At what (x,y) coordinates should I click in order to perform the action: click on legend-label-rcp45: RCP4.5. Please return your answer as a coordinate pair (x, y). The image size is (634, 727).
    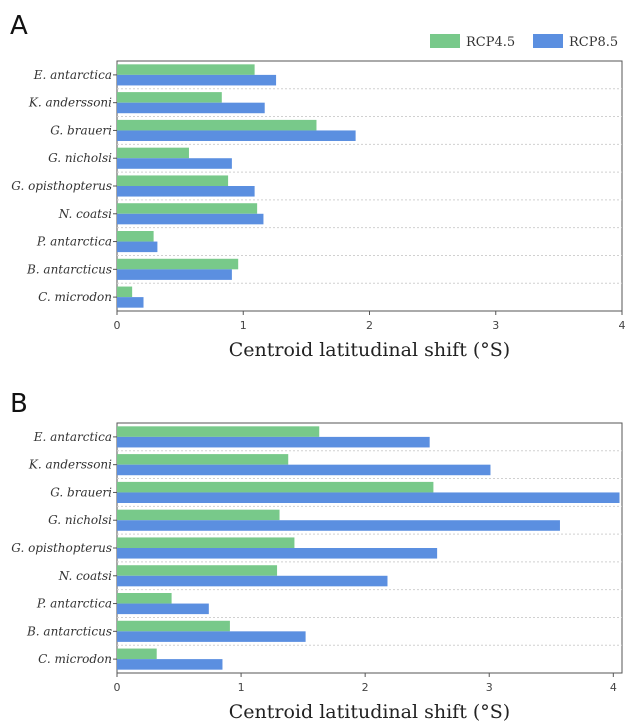
    Looking at the image, I should click on (490, 42).